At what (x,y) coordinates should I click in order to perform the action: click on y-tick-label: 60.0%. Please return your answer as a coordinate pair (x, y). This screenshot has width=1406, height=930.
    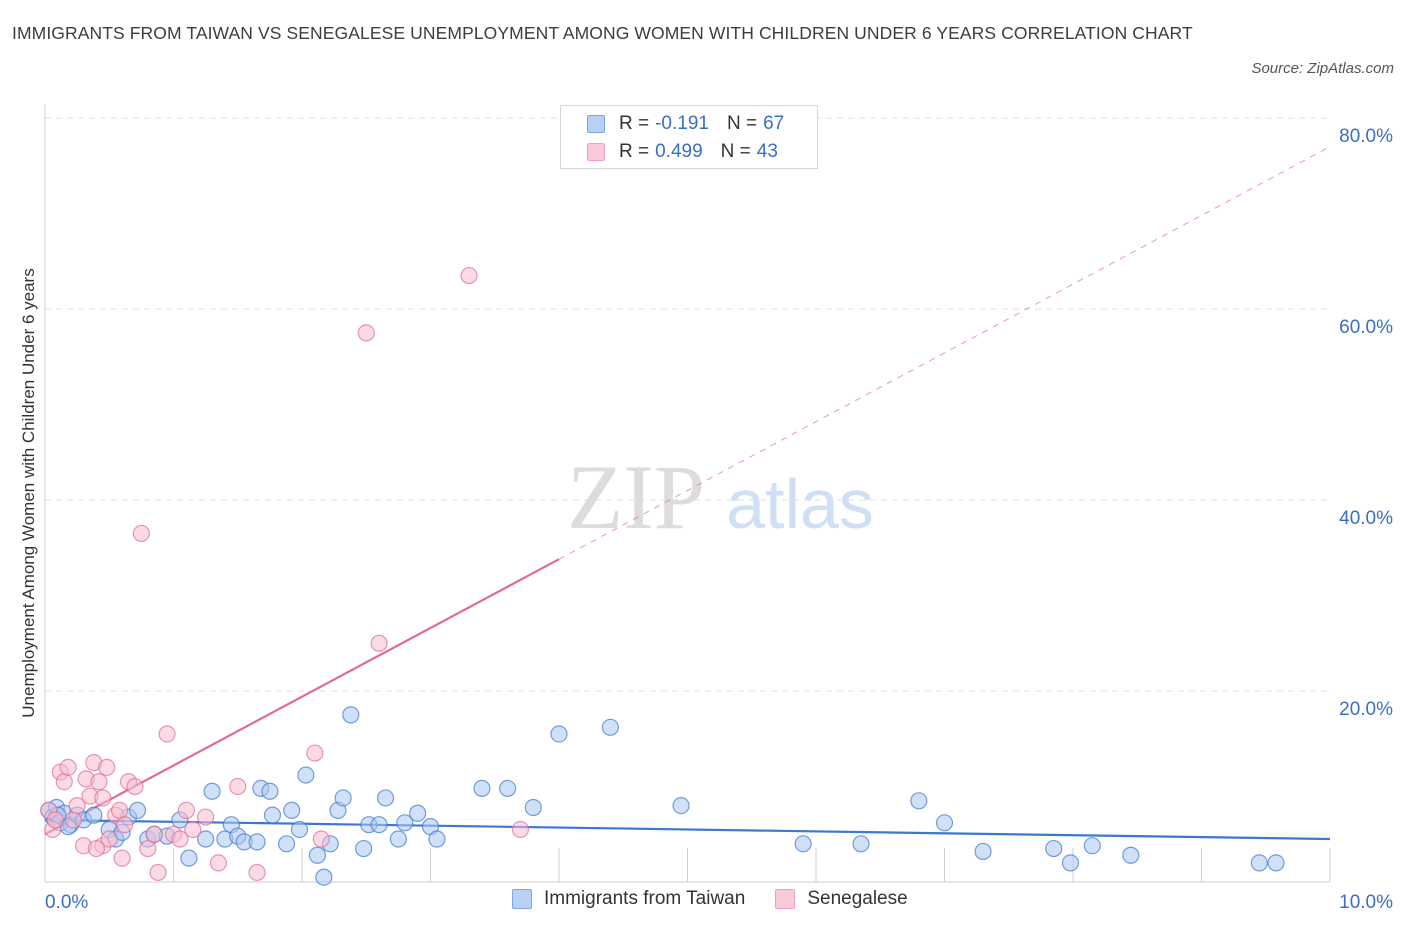
    Looking at the image, I should click on (1366, 327).